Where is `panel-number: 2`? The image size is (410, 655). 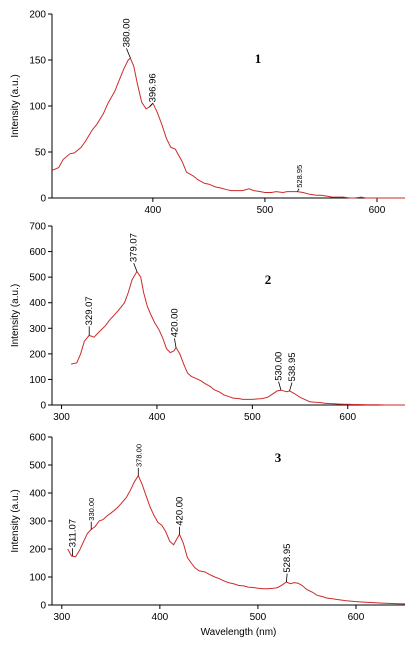
panel-number: 2 is located at coordinates (268, 279).